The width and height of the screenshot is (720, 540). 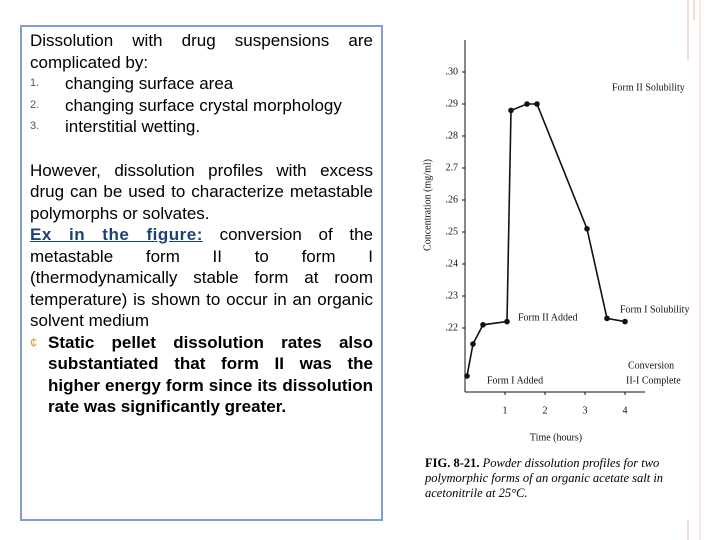 What do you see at coordinates (648, 87) in the screenshot?
I see `annotation: Form II Solubility` at bounding box center [648, 87].